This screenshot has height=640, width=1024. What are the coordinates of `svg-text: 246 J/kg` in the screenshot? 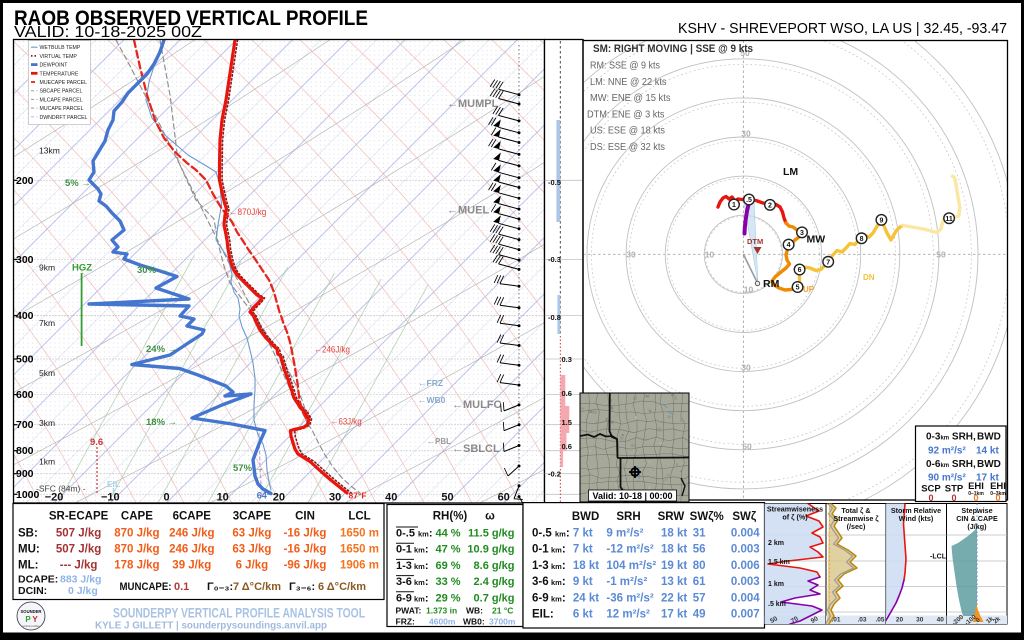 It's located at (191, 550).